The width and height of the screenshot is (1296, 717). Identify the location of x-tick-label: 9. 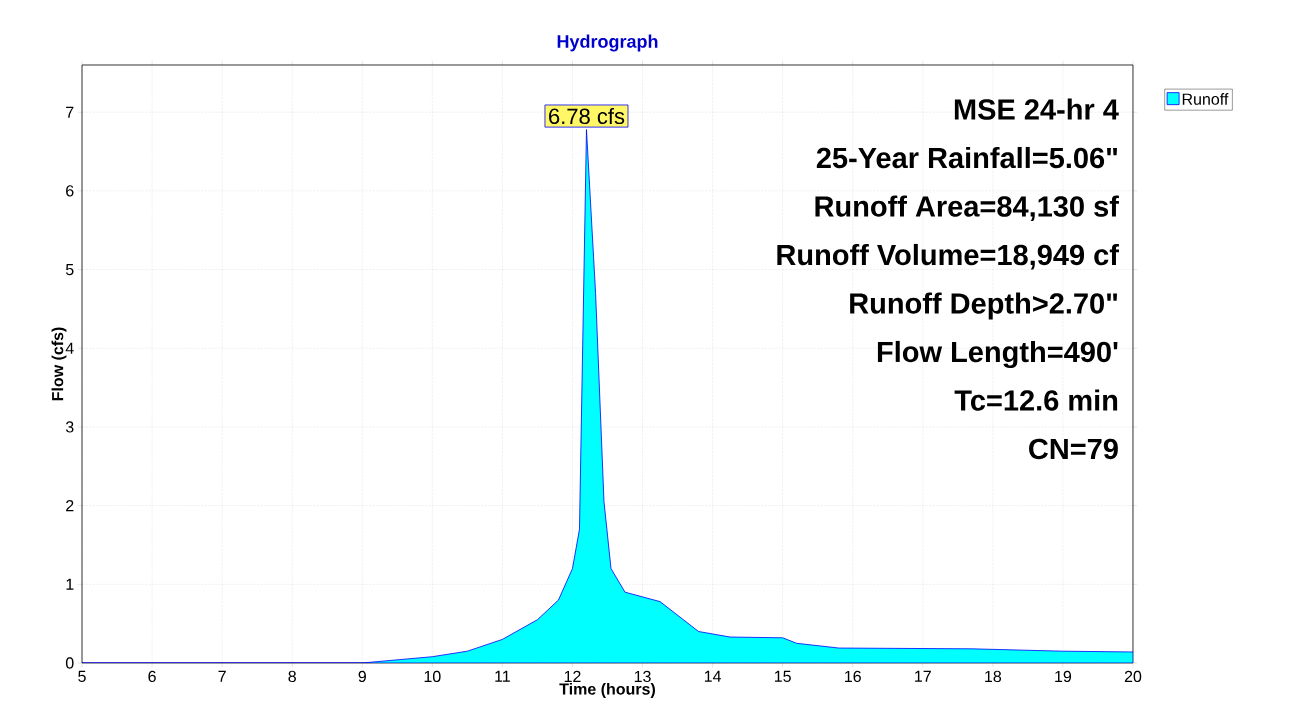
(362, 676).